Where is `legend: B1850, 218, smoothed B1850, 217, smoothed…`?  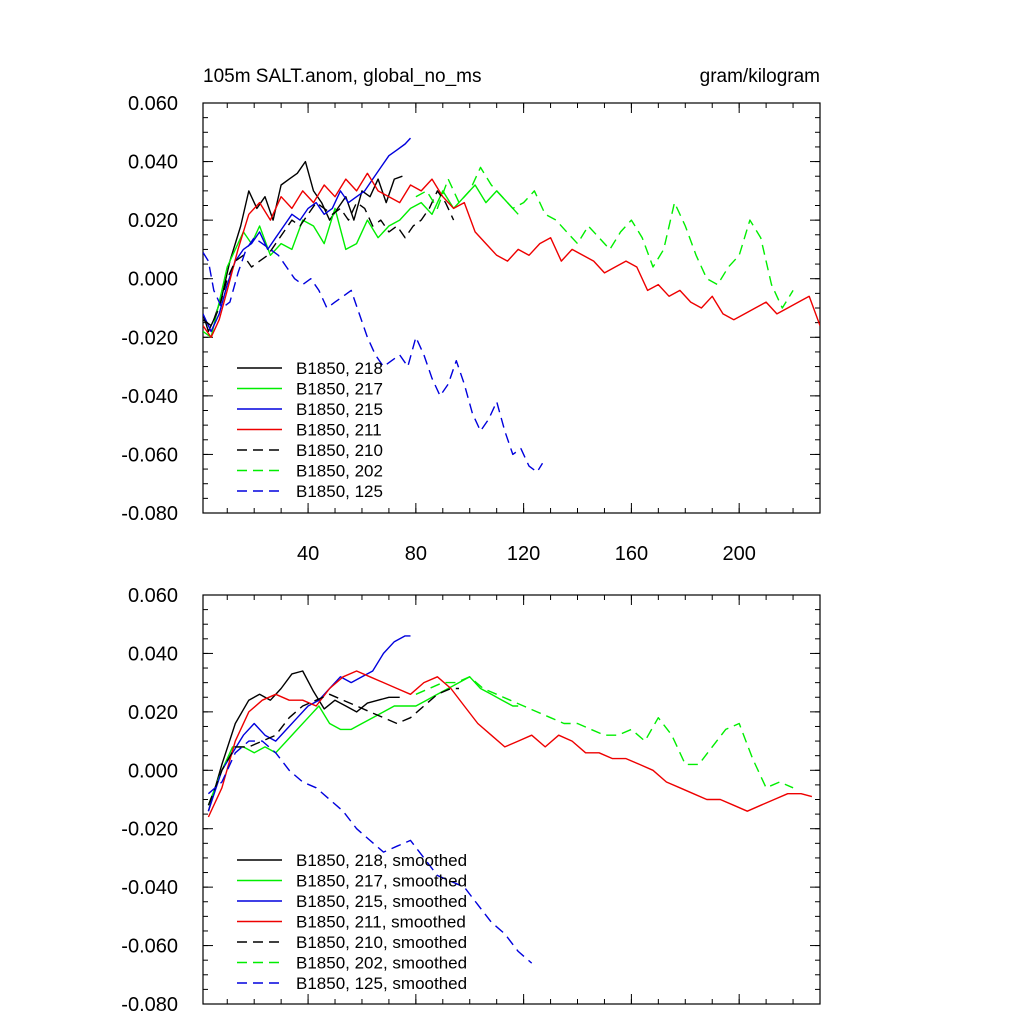 legend: B1850, 218, smoothed B1850, 217, smoothed… is located at coordinates (352, 922).